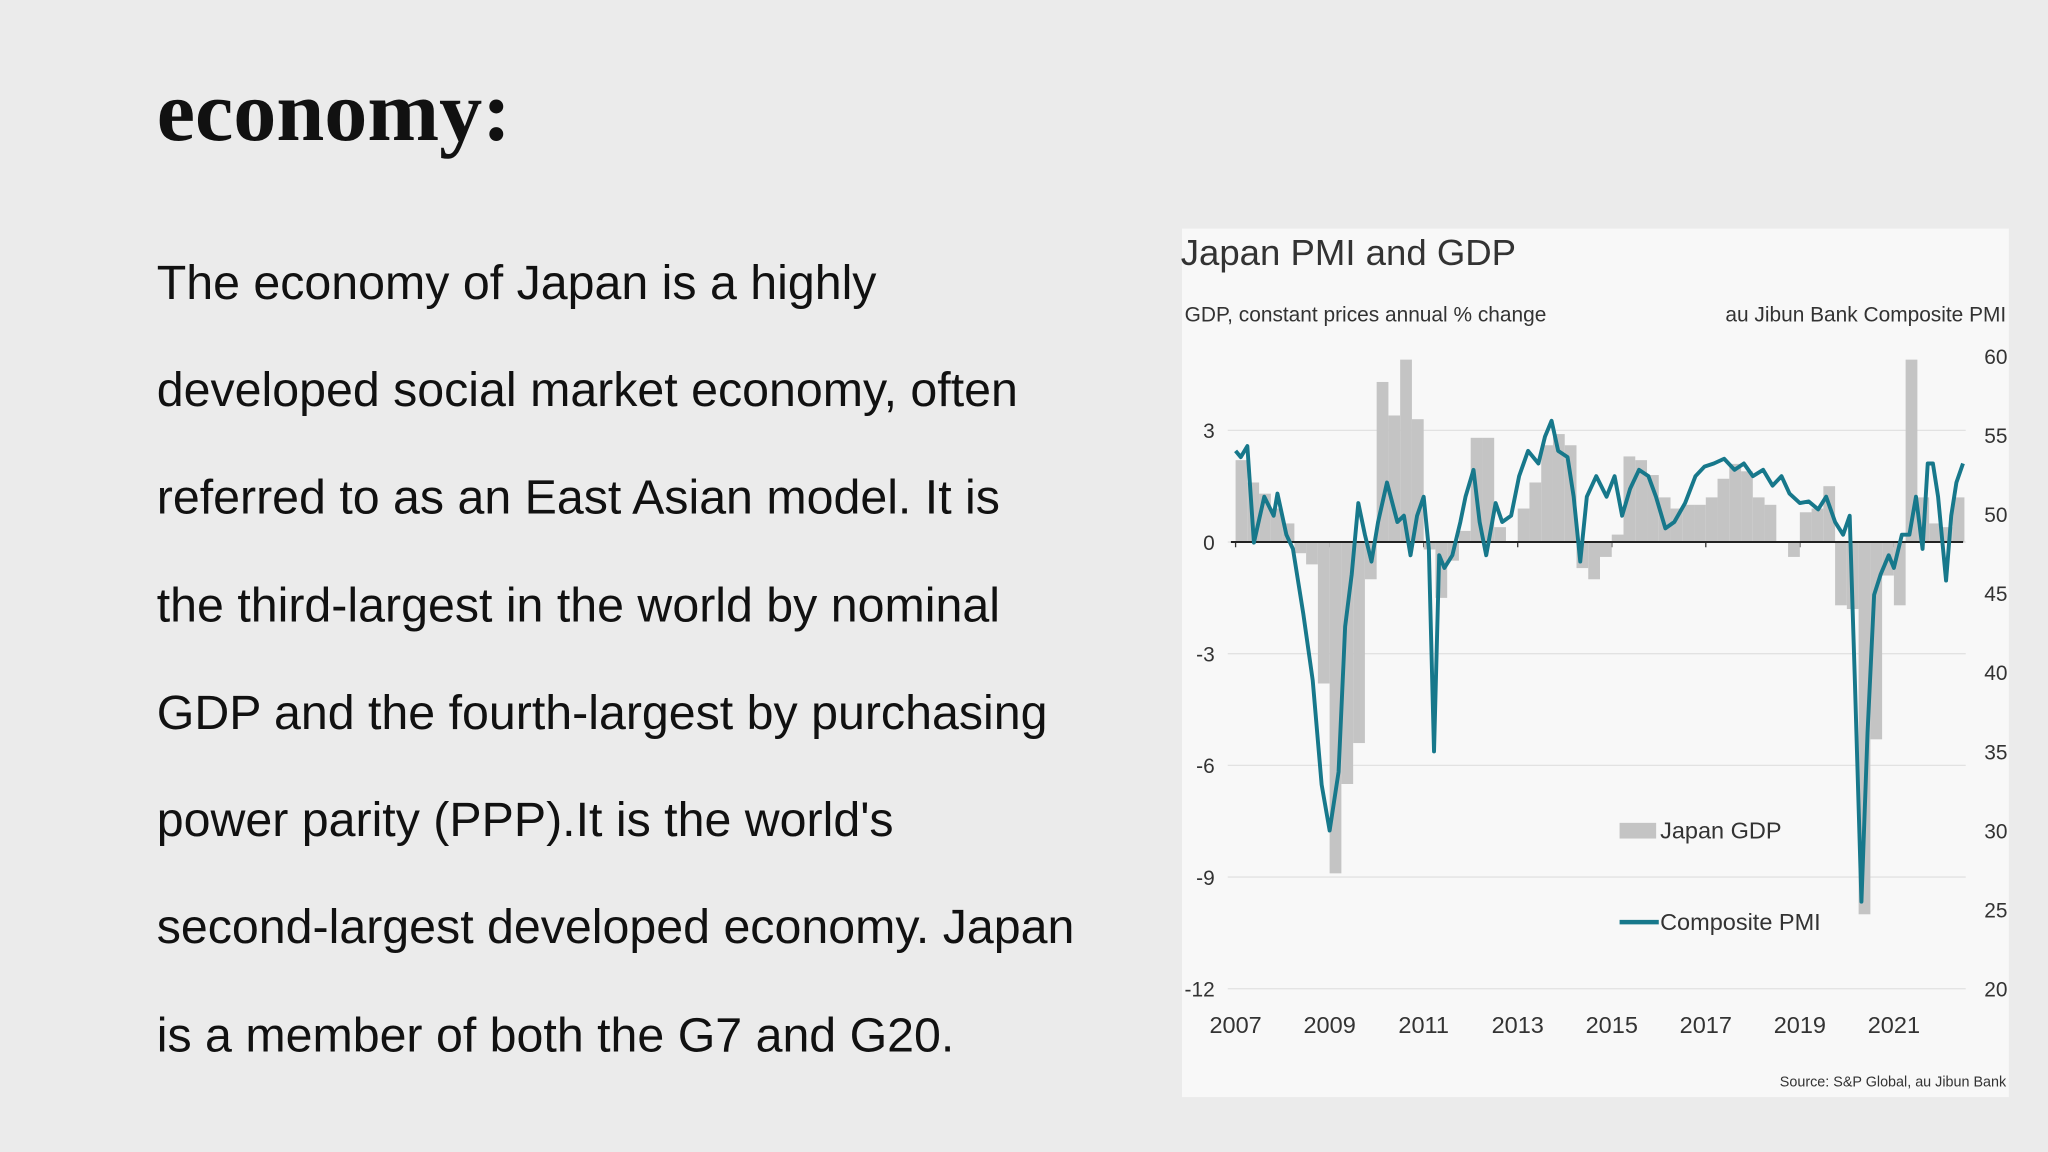 The image size is (2048, 1152). What do you see at coordinates (525, 820) in the screenshot?
I see `body-line: power parity (PPP).It is the world's` at bounding box center [525, 820].